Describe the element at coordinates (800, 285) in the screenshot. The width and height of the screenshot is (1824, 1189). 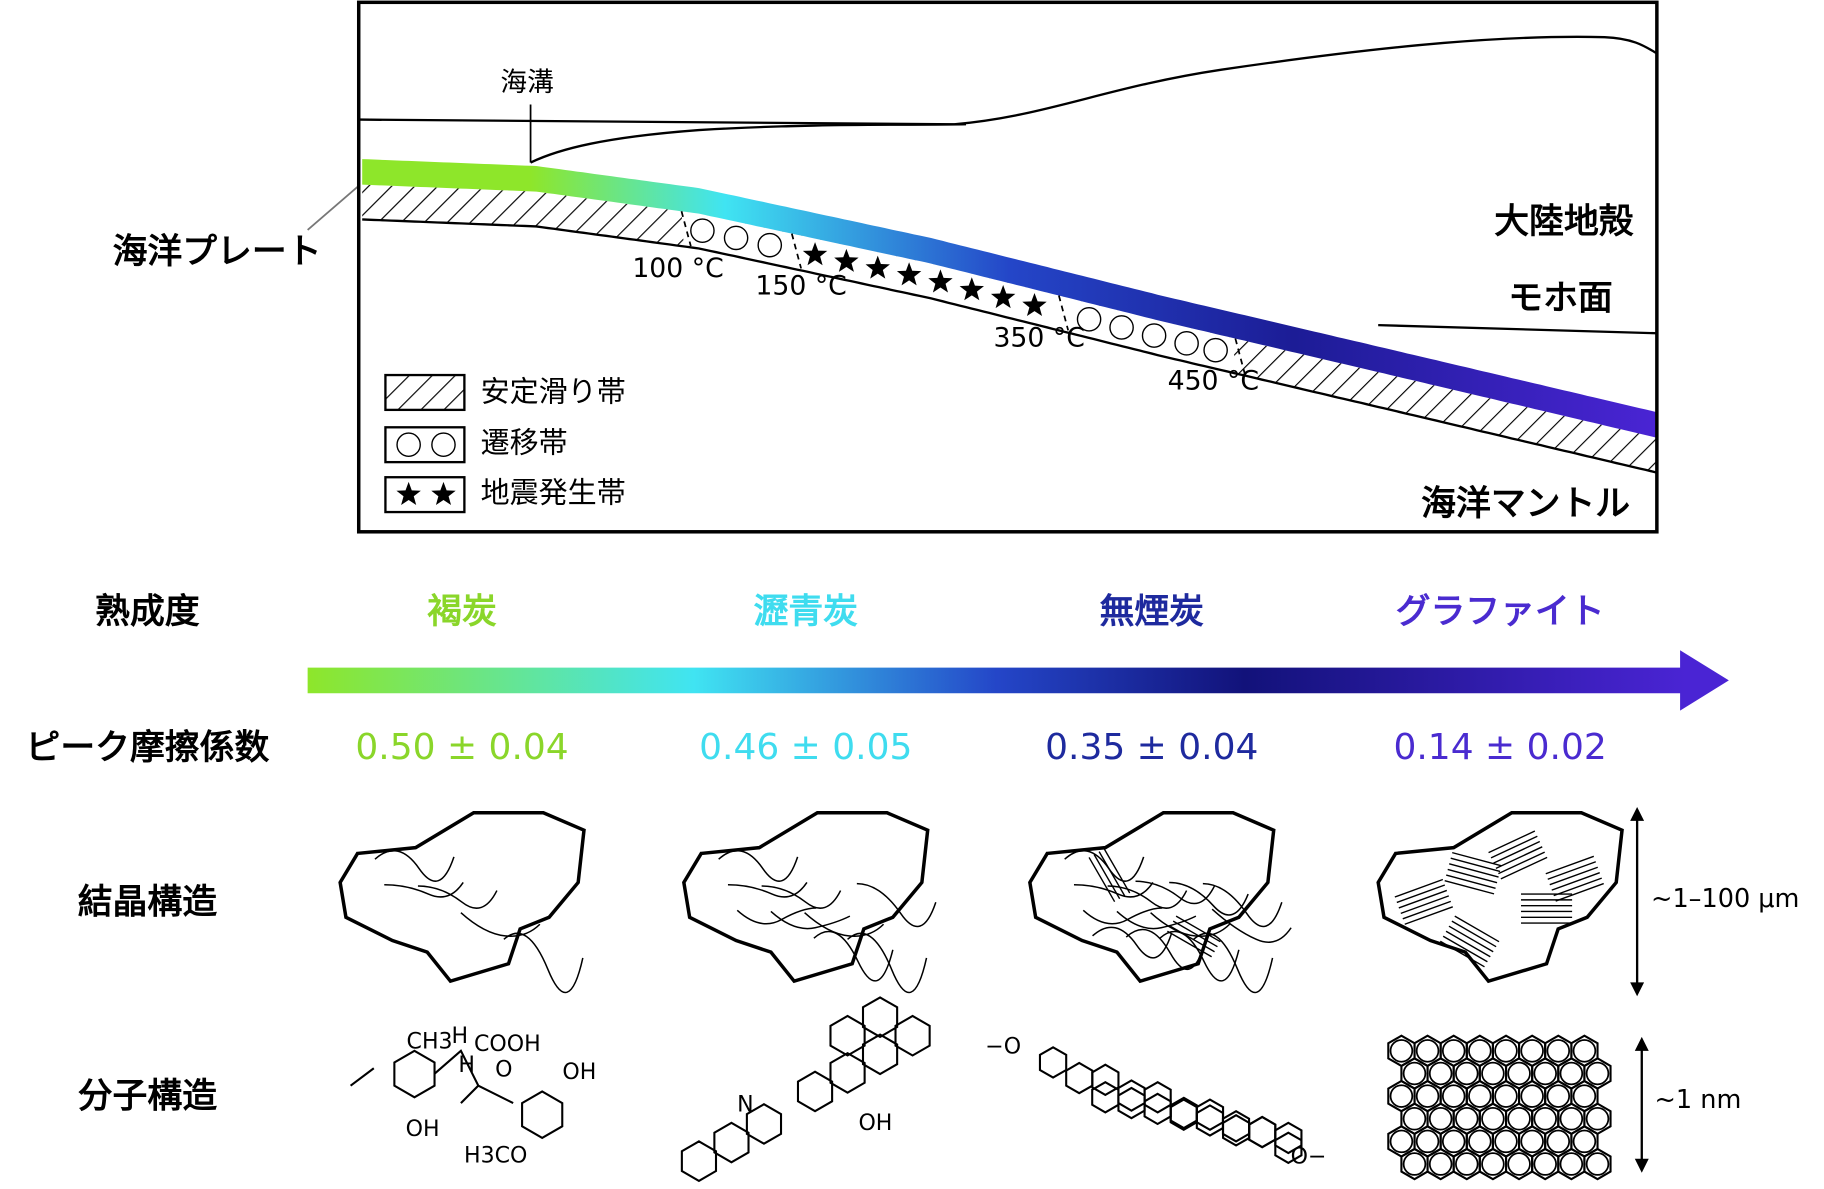
I see `temperature: 150 °C` at that location.